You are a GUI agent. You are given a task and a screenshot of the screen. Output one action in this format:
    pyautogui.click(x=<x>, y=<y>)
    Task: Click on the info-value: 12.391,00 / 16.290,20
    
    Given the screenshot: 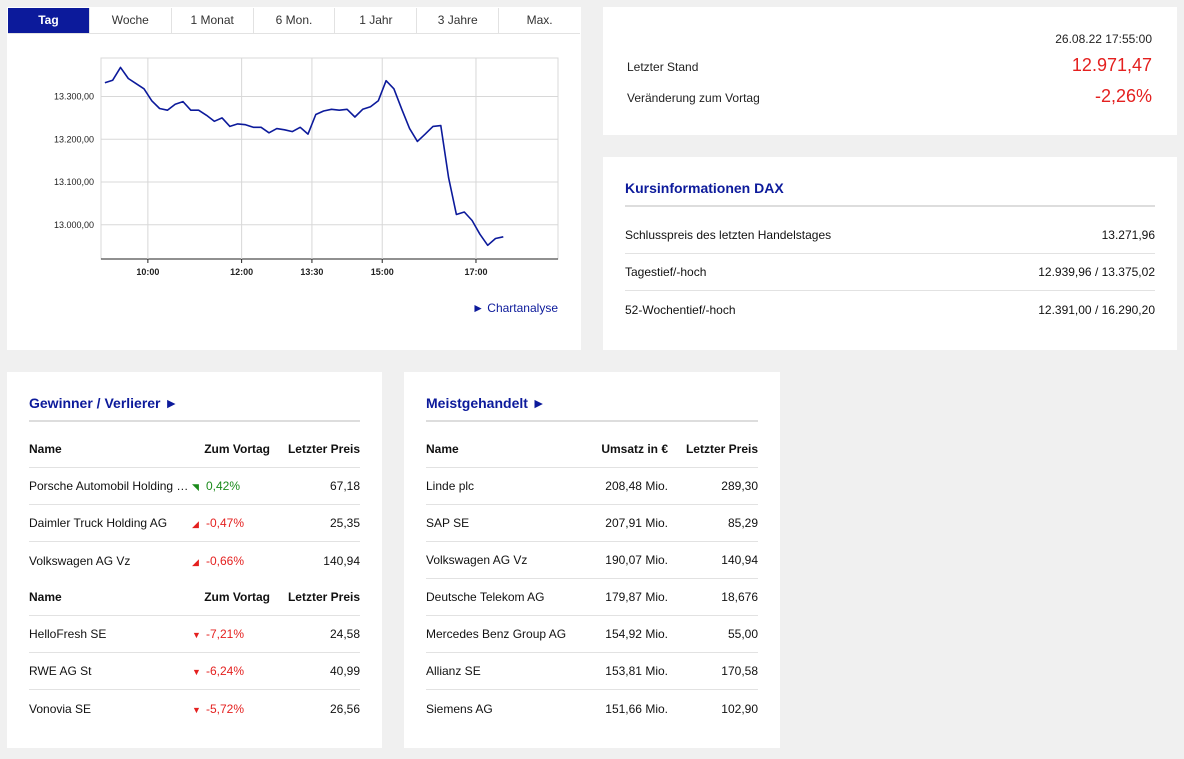 What is the action you would take?
    pyautogui.click(x=1096, y=309)
    